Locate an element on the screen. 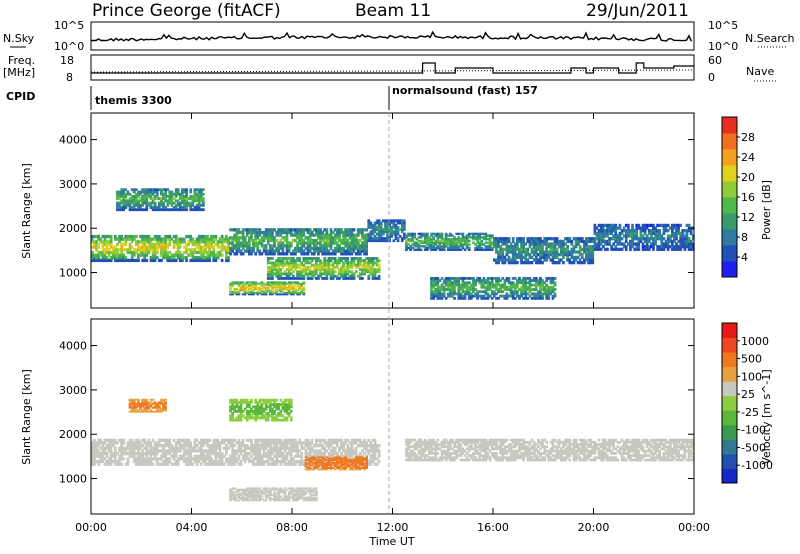 The image size is (800, 554). power-y-tick-label: 3000 is located at coordinates (73, 184).